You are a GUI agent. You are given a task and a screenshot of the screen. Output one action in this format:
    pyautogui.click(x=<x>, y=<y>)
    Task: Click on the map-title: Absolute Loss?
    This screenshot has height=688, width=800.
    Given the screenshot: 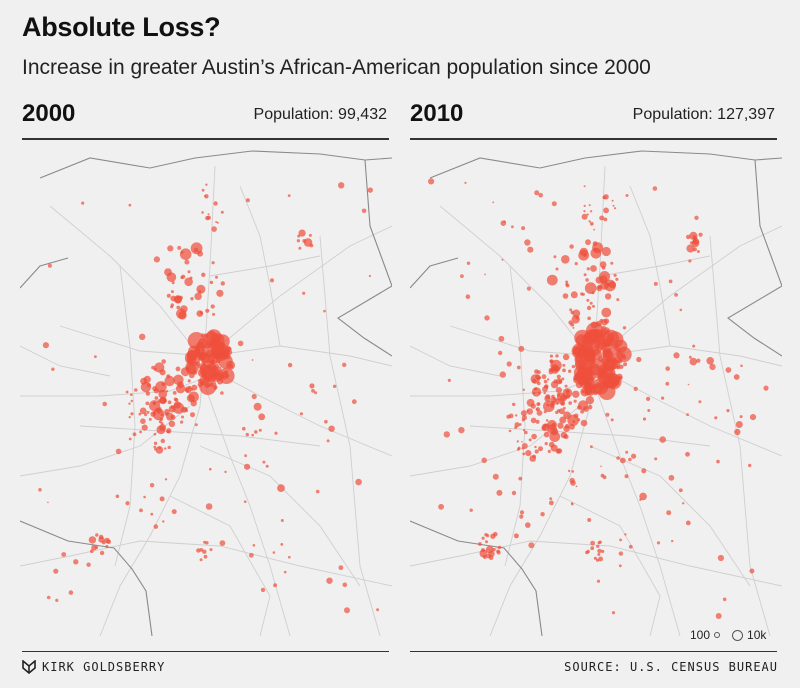 What is the action you would take?
    pyautogui.click(x=121, y=27)
    